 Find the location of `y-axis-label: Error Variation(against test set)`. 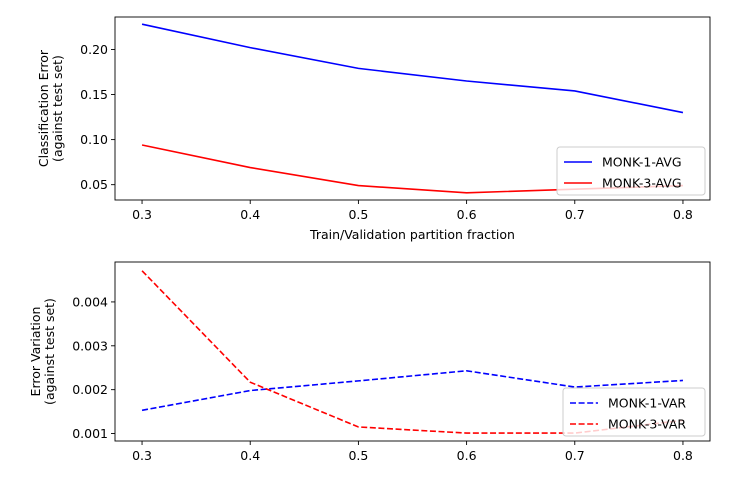

y-axis-label: Error Variation(against test set) is located at coordinates (42, 351).